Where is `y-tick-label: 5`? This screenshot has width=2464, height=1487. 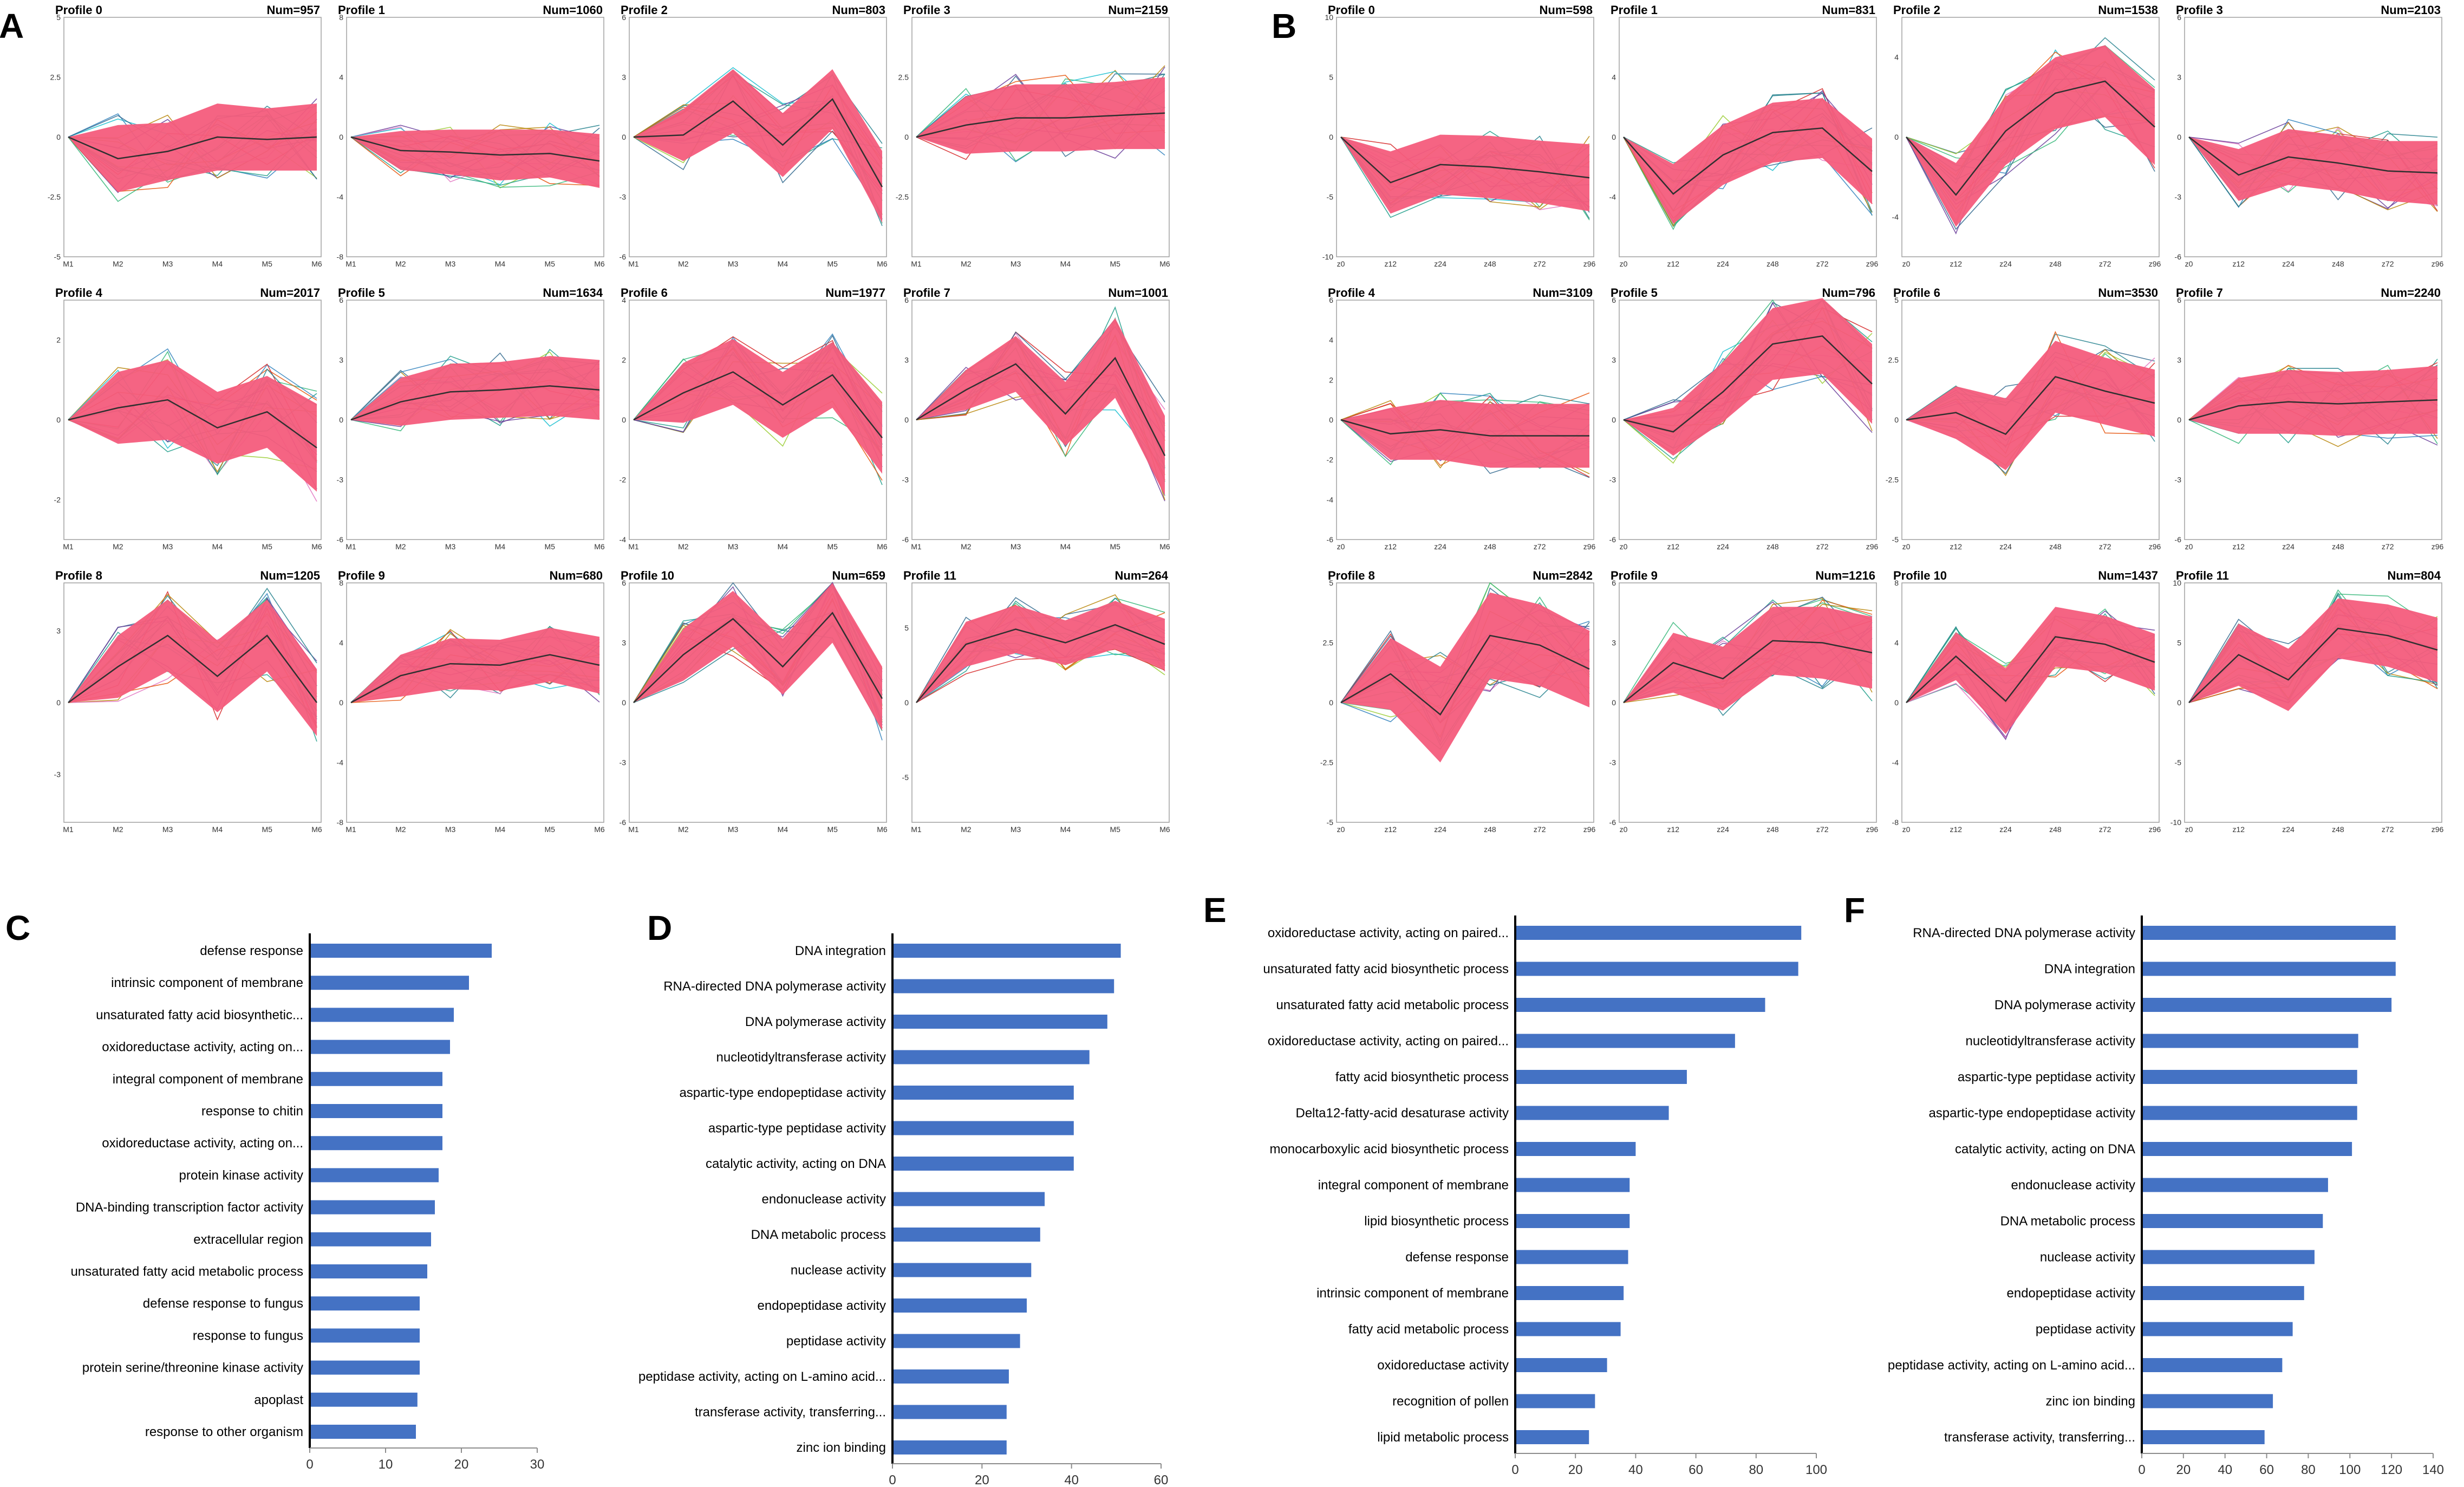 y-tick-label: 5 is located at coordinates (1897, 300).